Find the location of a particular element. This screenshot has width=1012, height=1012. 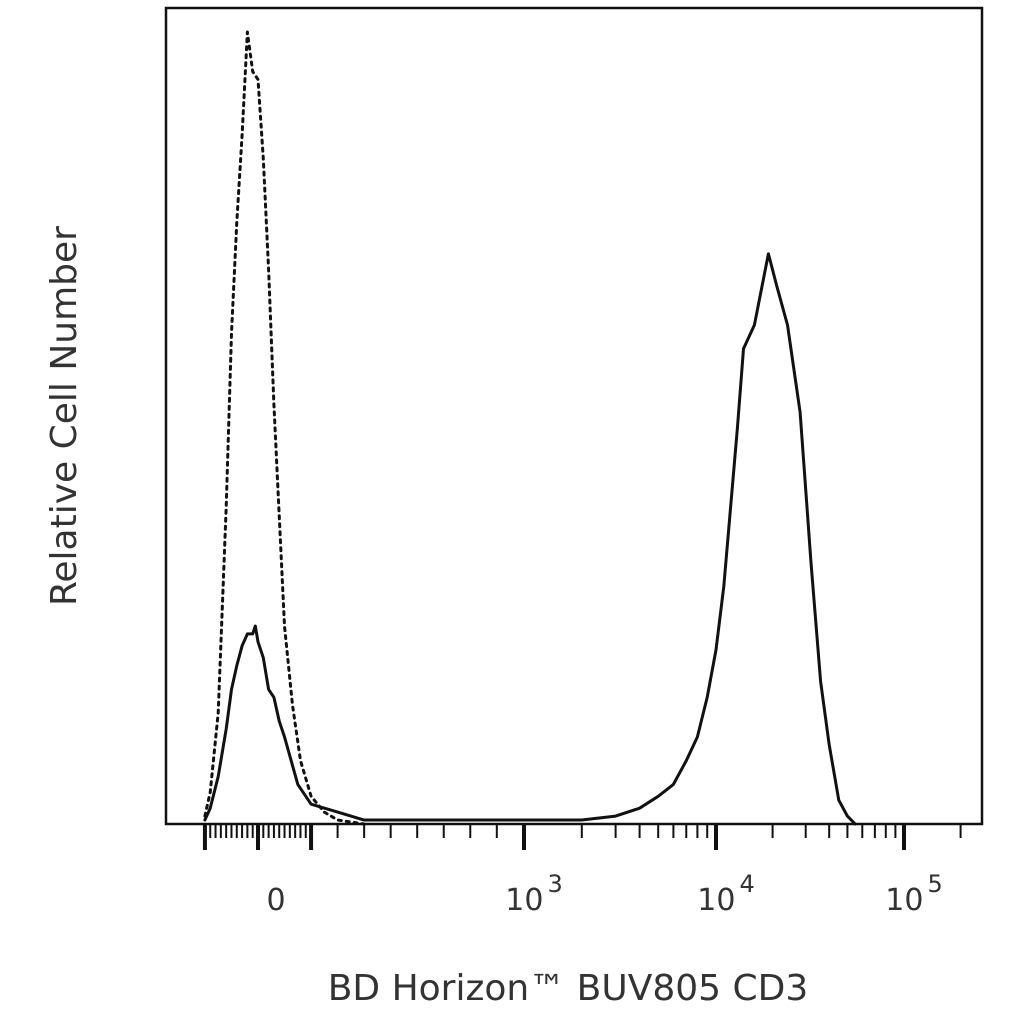

x-tick-label-exponent: 5 is located at coordinates (934, 884).